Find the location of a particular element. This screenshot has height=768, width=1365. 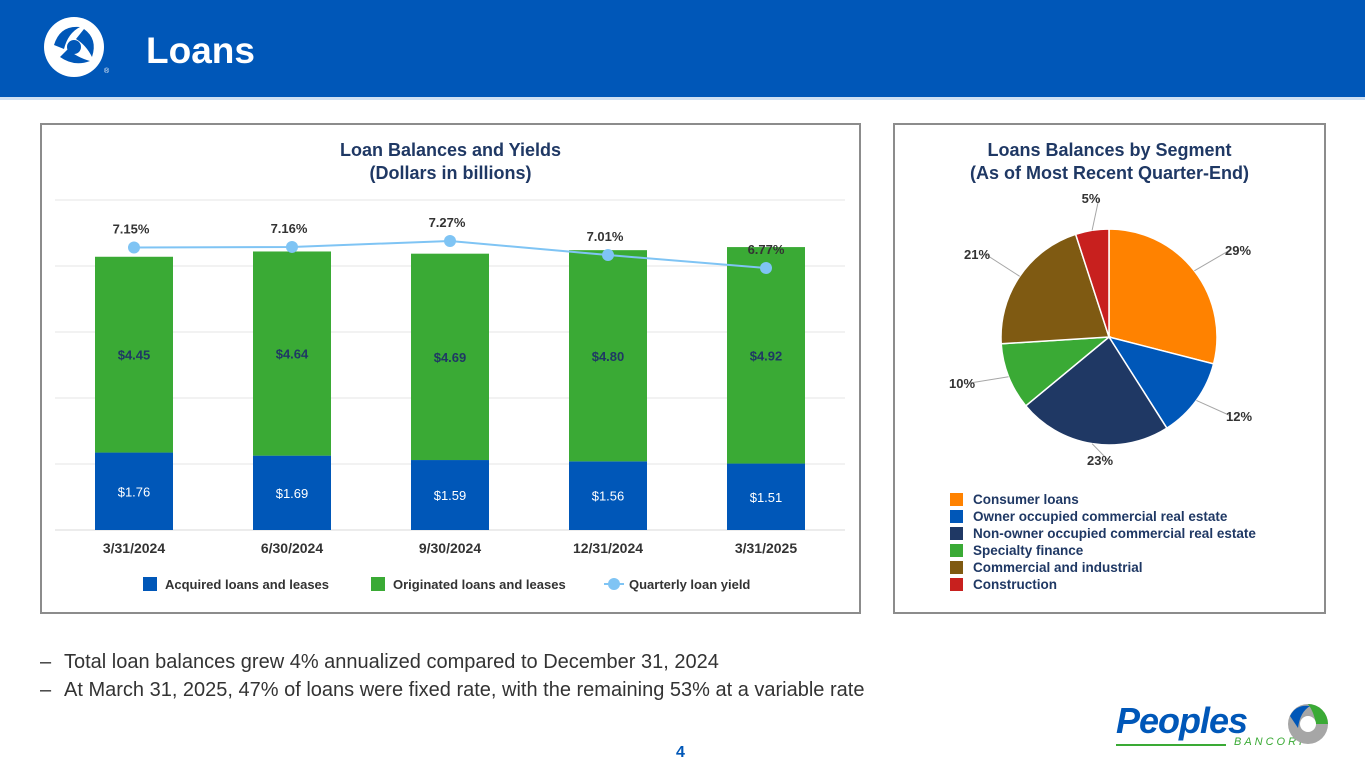

bar-chart-title: Loan Balances and Yields is located at coordinates (450, 150).